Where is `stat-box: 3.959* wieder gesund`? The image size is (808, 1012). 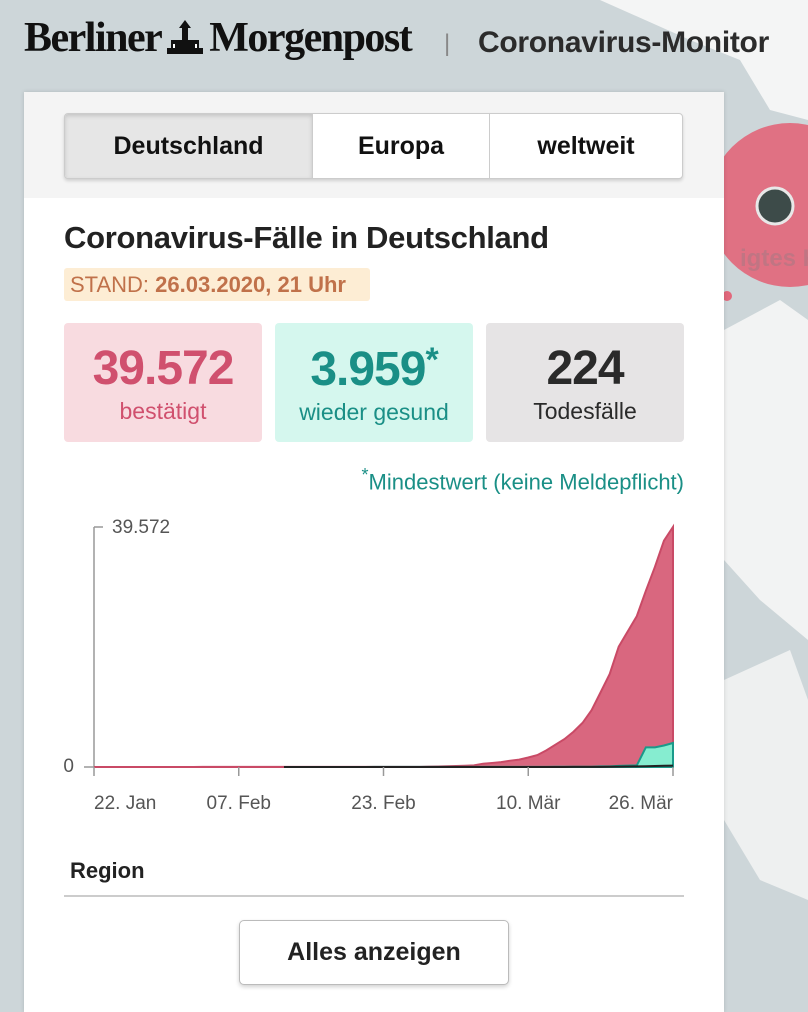
stat-box: 3.959* wieder gesund is located at coordinates (374, 382).